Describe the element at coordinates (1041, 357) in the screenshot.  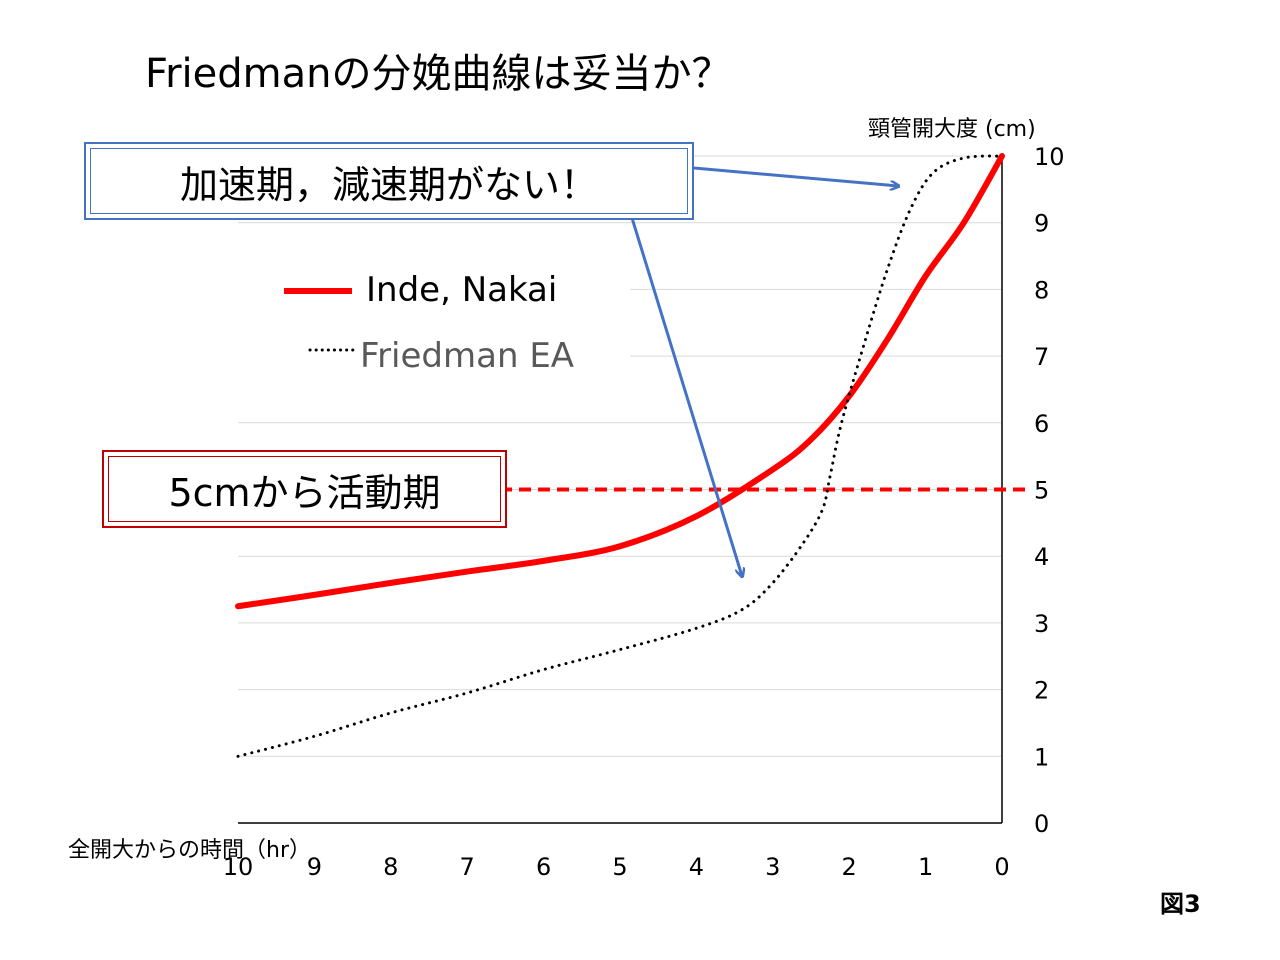
I see `y-tick-label: 7` at that location.